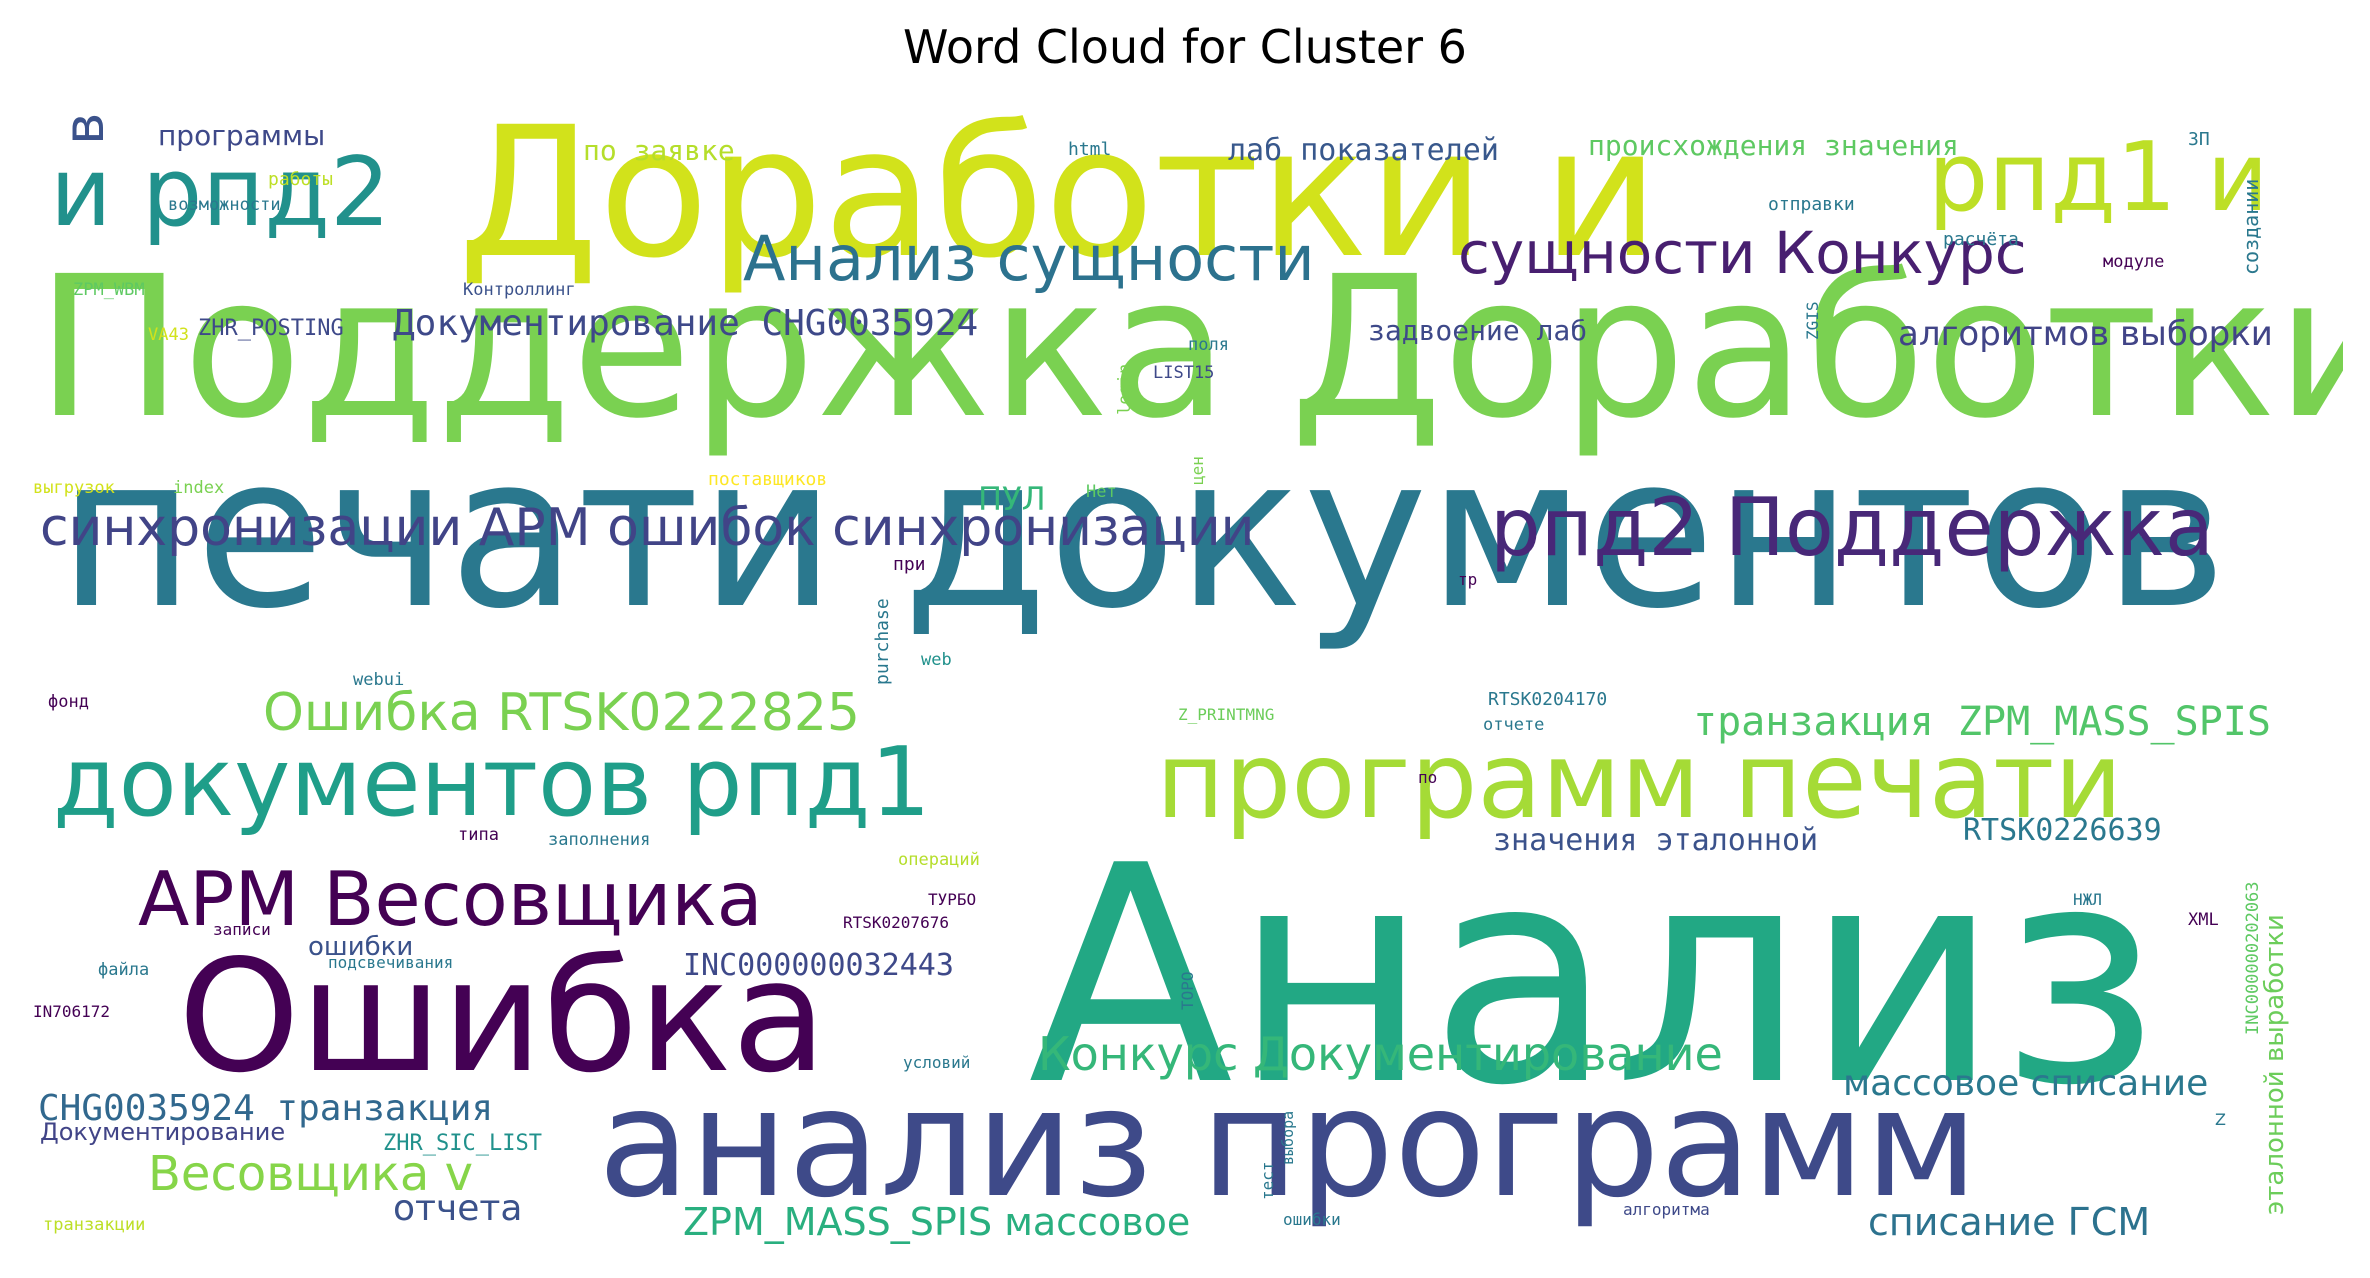 This screenshot has width=2370, height=1278. Describe the element at coordinates (599, 840) in the screenshot. I see `word-73: заполнения` at that location.